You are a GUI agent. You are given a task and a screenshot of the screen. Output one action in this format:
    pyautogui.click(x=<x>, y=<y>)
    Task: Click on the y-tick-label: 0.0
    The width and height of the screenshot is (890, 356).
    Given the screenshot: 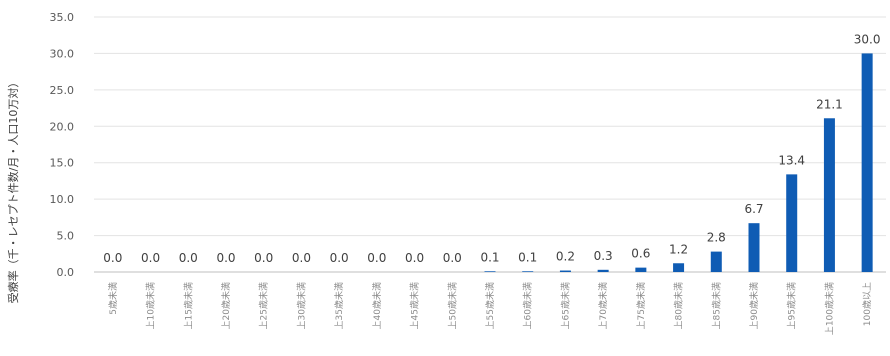 What is the action you would take?
    pyautogui.click(x=66, y=272)
    